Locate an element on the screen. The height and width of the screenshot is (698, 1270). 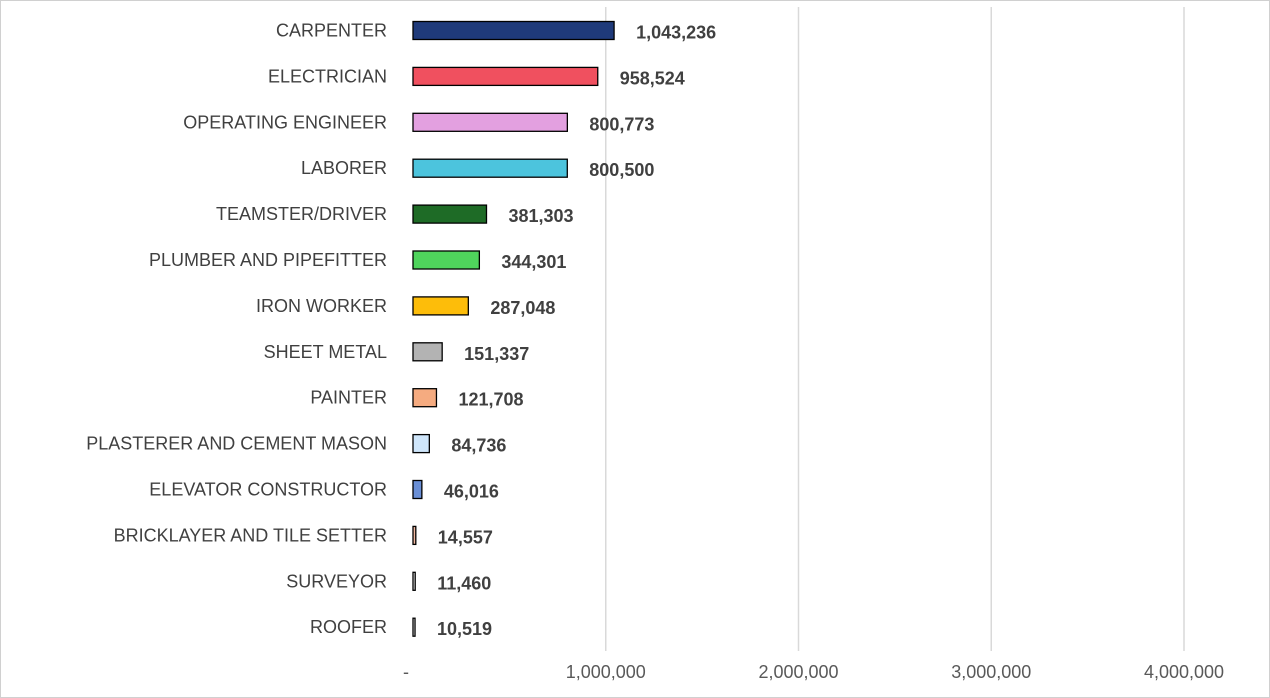
data-label-13: 10,519 is located at coordinates (464, 629).